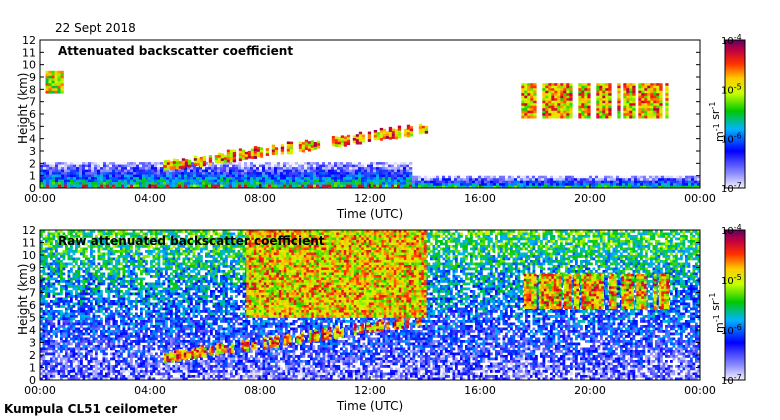 The image size is (780, 420). Describe the element at coordinates (191, 241) in the screenshot. I see `panel-title: Raw attenuated backscatter coefficient` at that location.